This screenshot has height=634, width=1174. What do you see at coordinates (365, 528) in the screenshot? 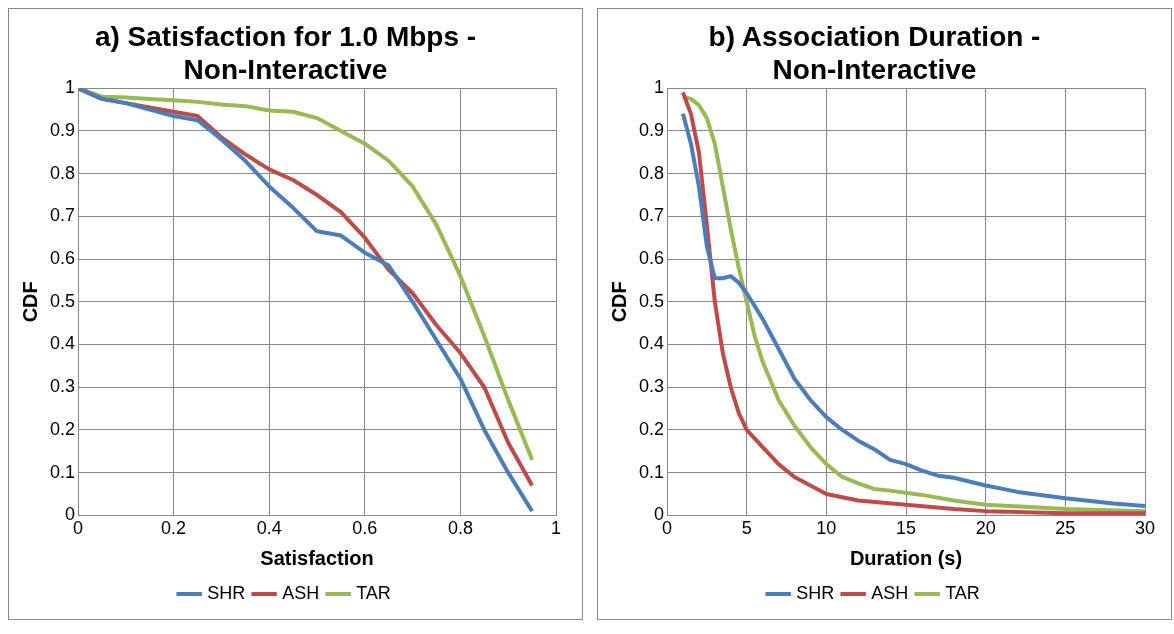
I see `x-tick-label: 0.6` at bounding box center [365, 528].